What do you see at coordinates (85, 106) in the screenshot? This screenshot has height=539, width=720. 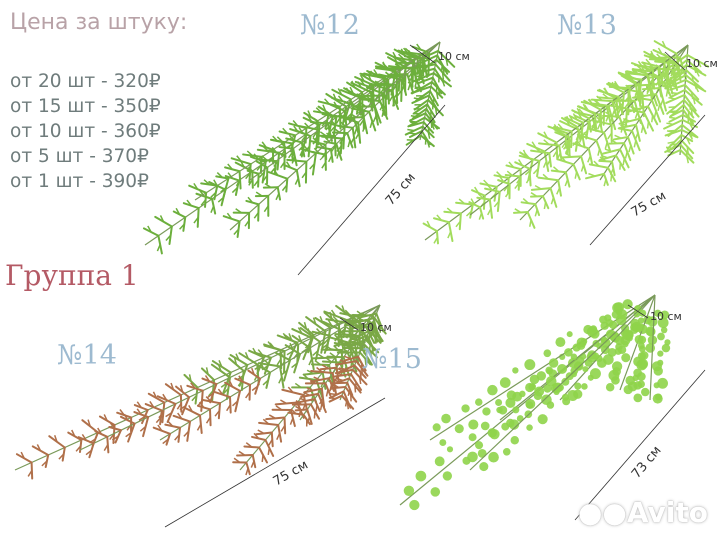 I see `price-tier: от 15 шт - 350₽` at bounding box center [85, 106].